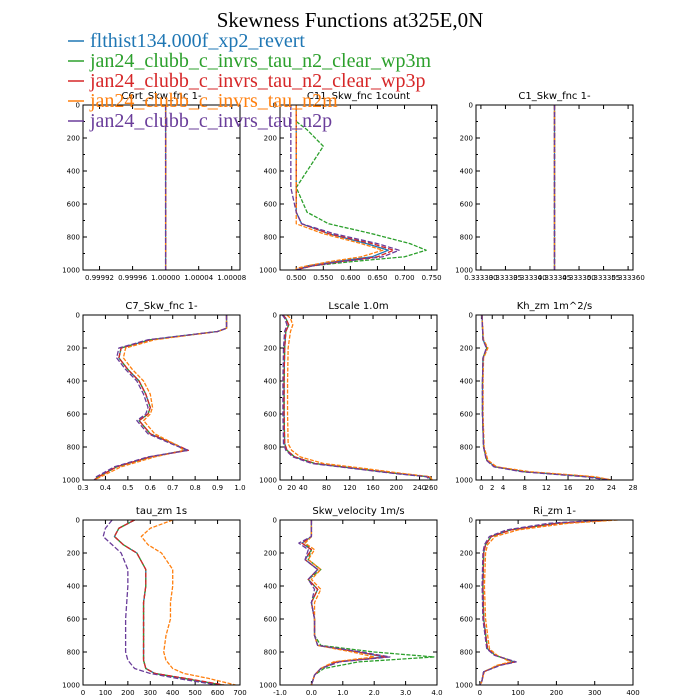 Image resolution: width=700 pixels, height=700 pixels. What do you see at coordinates (213, 101) in the screenshot?
I see `legend-label: jan24_clubb_c_invrs_tau_n2m` at bounding box center [213, 101].